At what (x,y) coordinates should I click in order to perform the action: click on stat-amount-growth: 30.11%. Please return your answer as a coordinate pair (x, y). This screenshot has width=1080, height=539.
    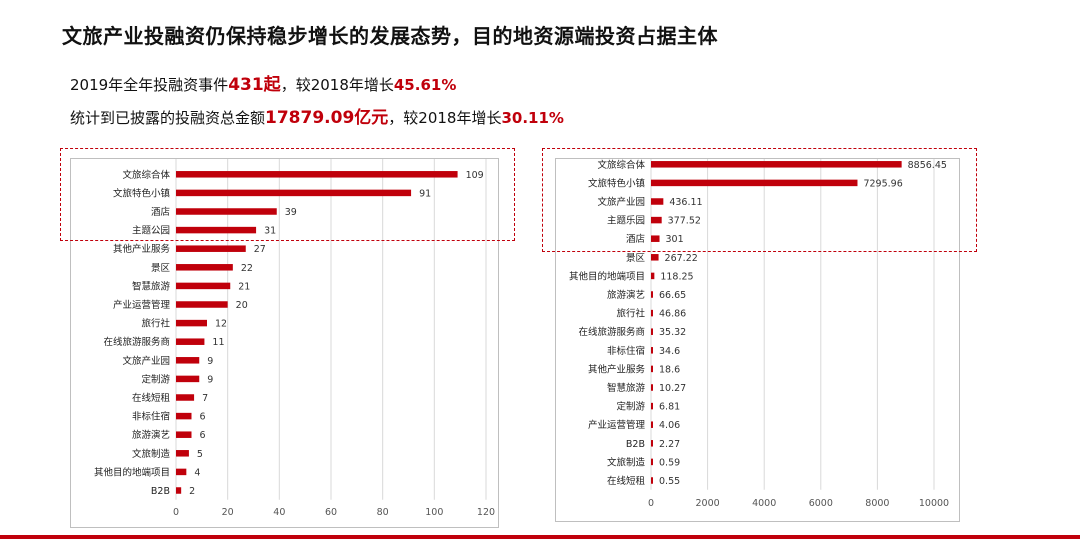
    Looking at the image, I should click on (532, 118).